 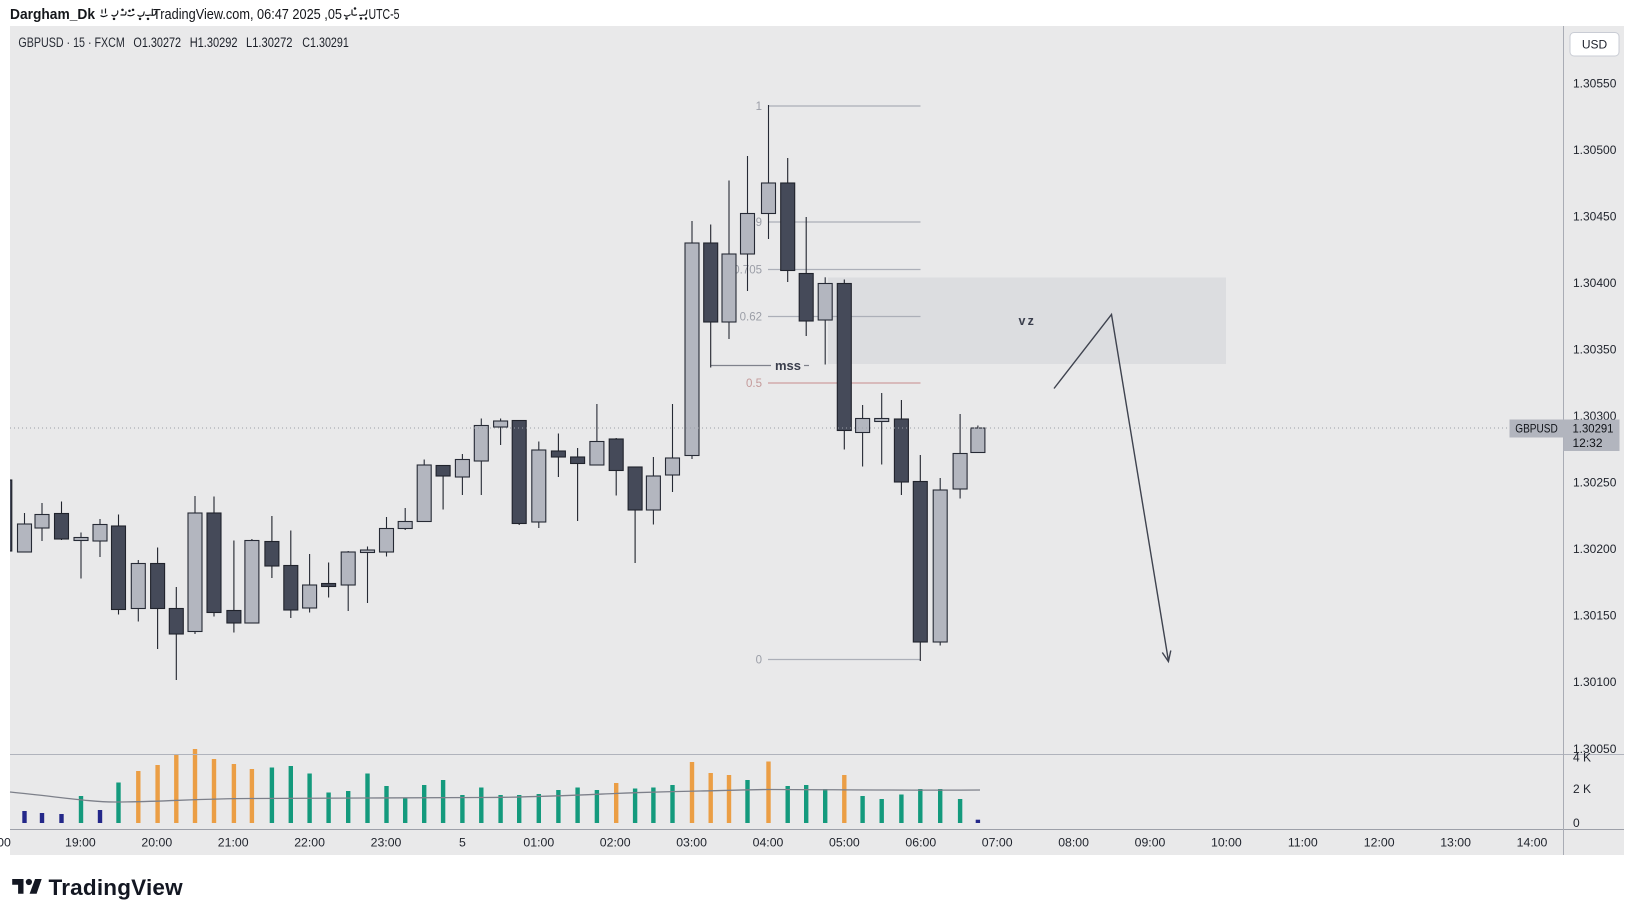 I want to click on svg-text: 1.30550, so click(x=1595, y=84).